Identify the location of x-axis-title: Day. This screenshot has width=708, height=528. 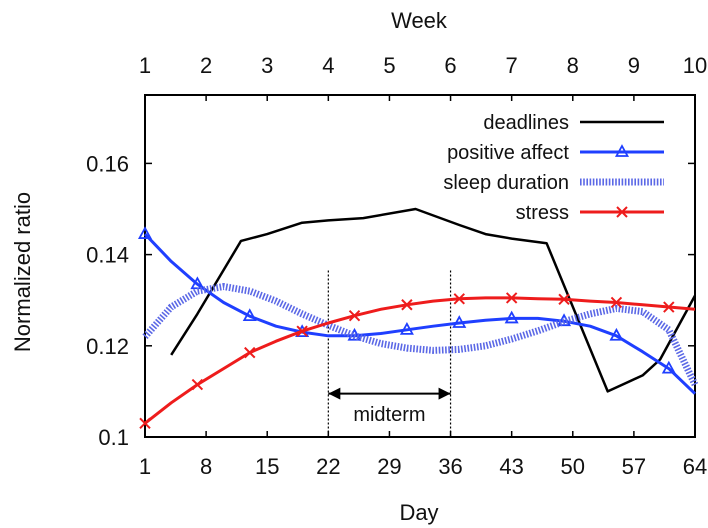
(418, 512).